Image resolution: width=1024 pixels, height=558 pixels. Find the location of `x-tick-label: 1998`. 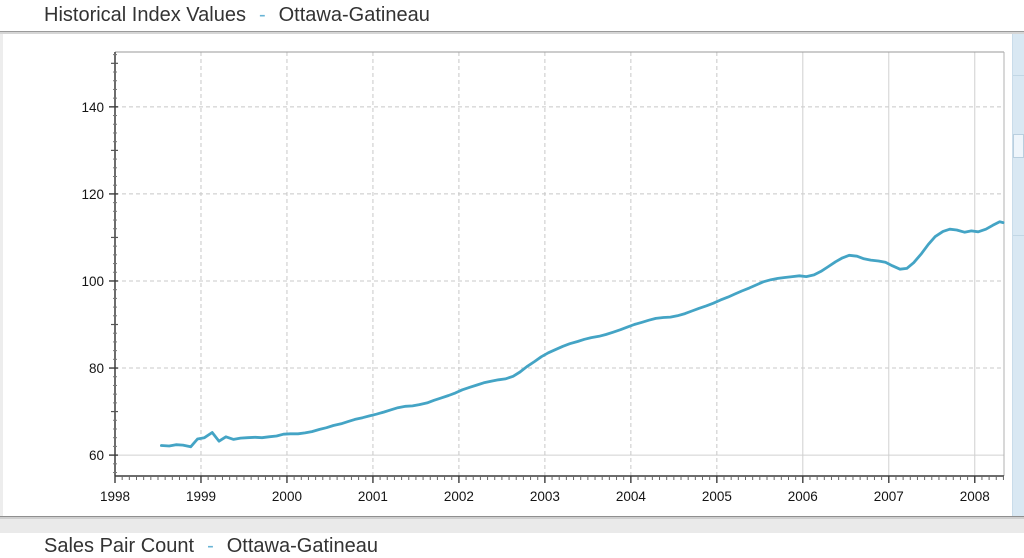

x-tick-label: 1998 is located at coordinates (115, 496).